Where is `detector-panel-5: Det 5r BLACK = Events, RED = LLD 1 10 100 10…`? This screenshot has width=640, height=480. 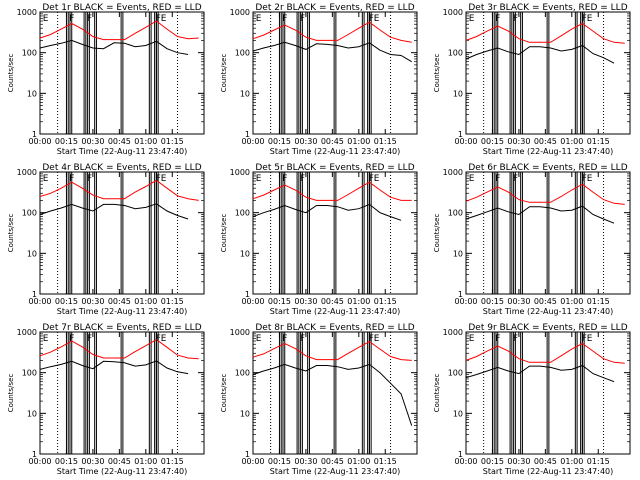 detector-panel-5: Det 5r BLACK = Events, RED = LLD 1 10 100 10… is located at coordinates (319, 239).